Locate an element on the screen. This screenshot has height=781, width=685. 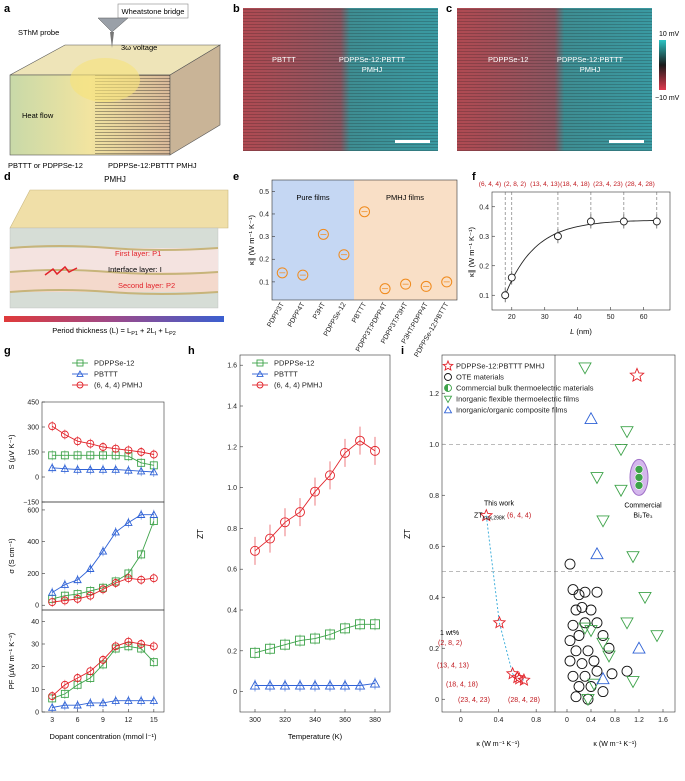
layer-interface is located at coordinates (114, 260).